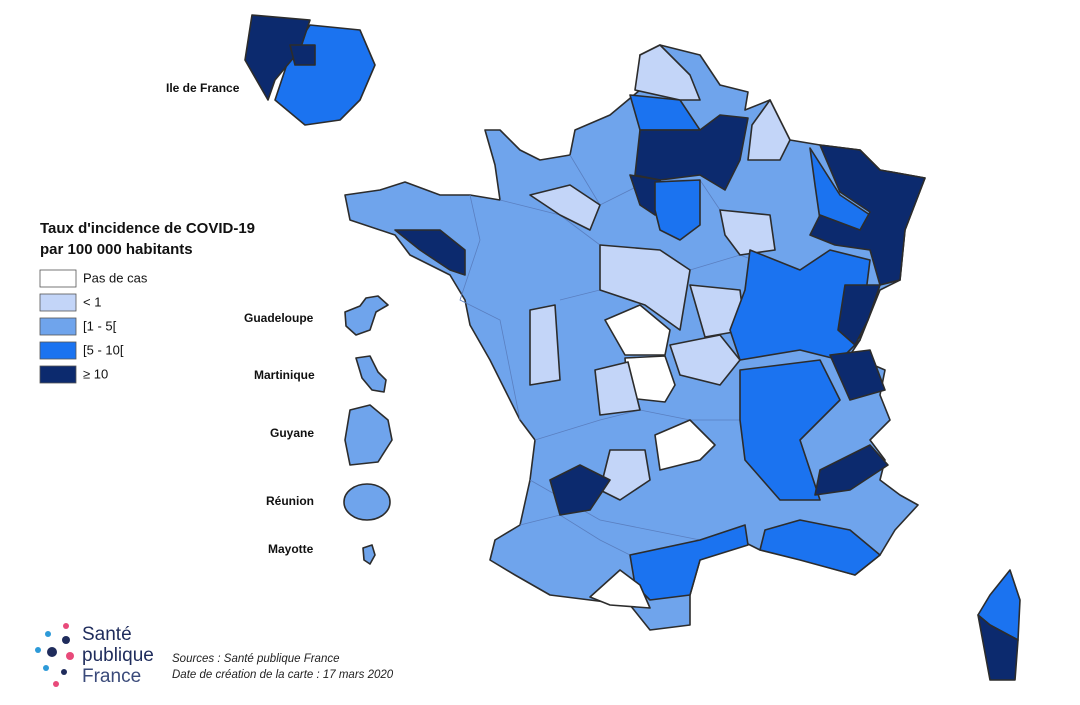 Image resolution: width=1080 pixels, height=705 pixels. I want to click on legend-title: Taux d'incidence de COVID-19, so click(147, 228).